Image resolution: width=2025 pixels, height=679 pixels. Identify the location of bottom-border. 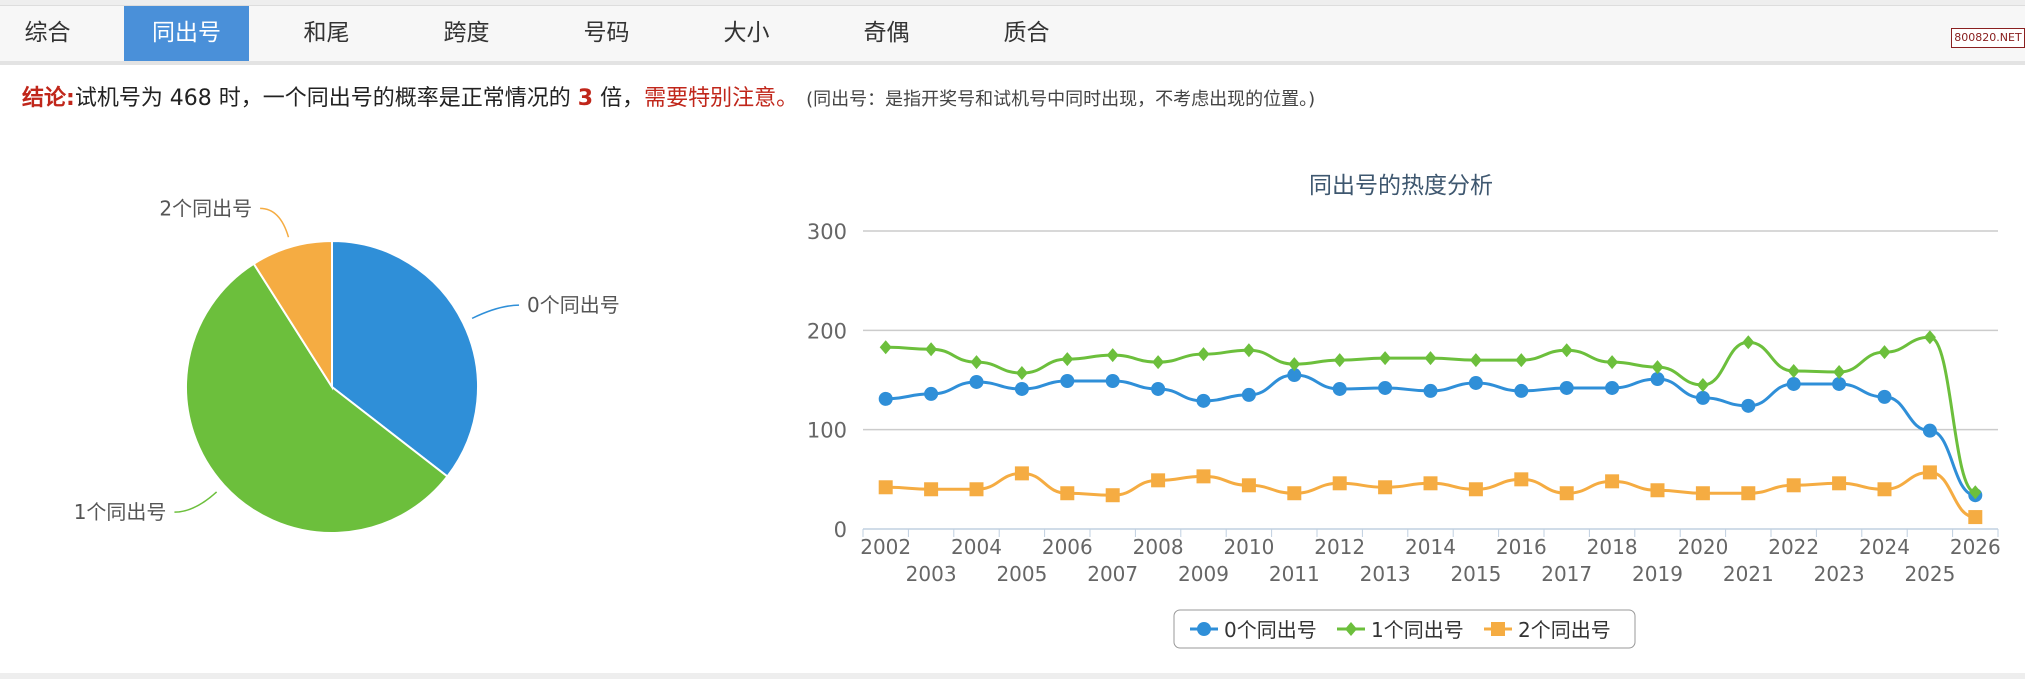
(1012, 676).